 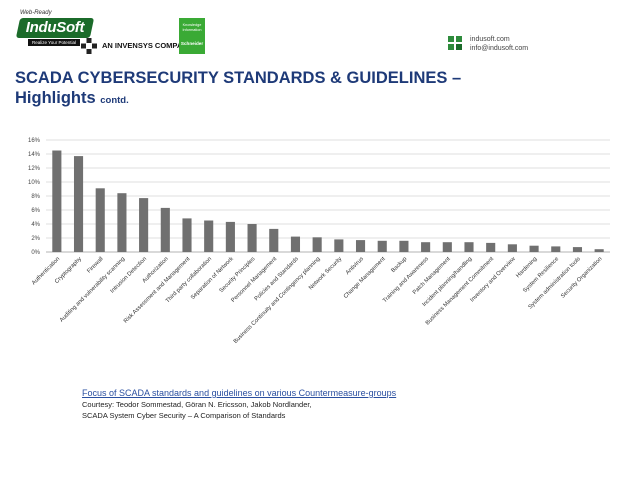 What do you see at coordinates (499, 48) in the screenshot?
I see `contact-email: info@indusoft.com` at bounding box center [499, 48].